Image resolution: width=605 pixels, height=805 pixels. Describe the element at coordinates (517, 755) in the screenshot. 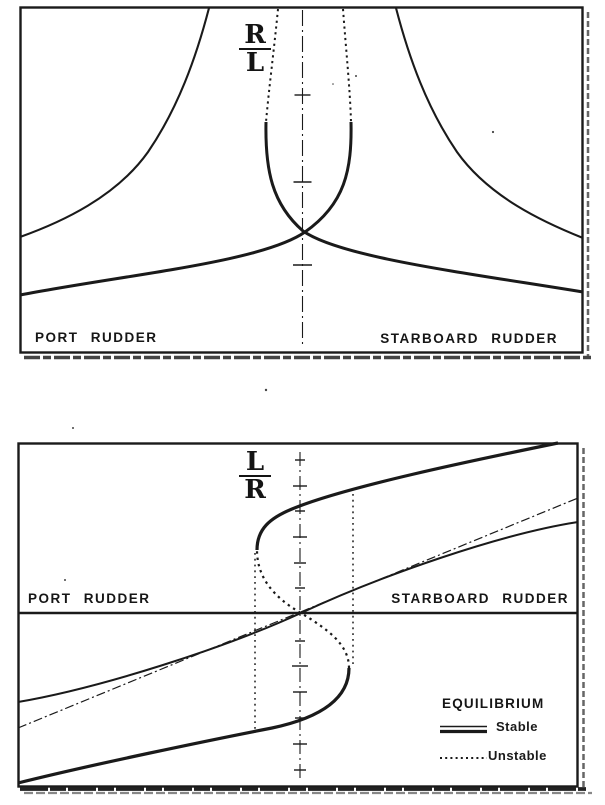

I see `legend-unstable-label: Unstable` at that location.